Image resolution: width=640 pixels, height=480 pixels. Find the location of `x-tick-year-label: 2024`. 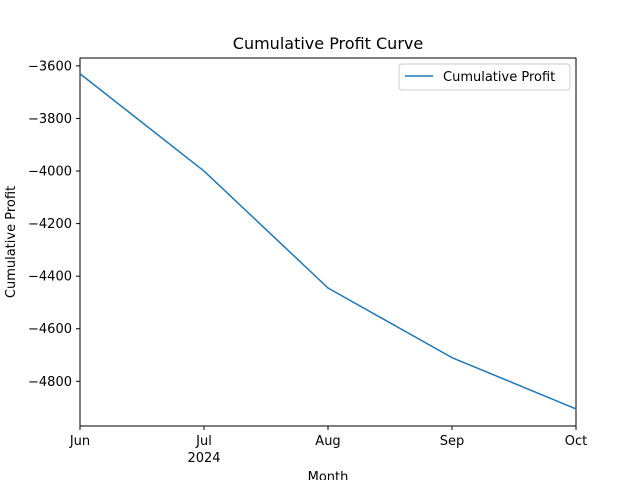

x-tick-year-label: 2024 is located at coordinates (203, 458).